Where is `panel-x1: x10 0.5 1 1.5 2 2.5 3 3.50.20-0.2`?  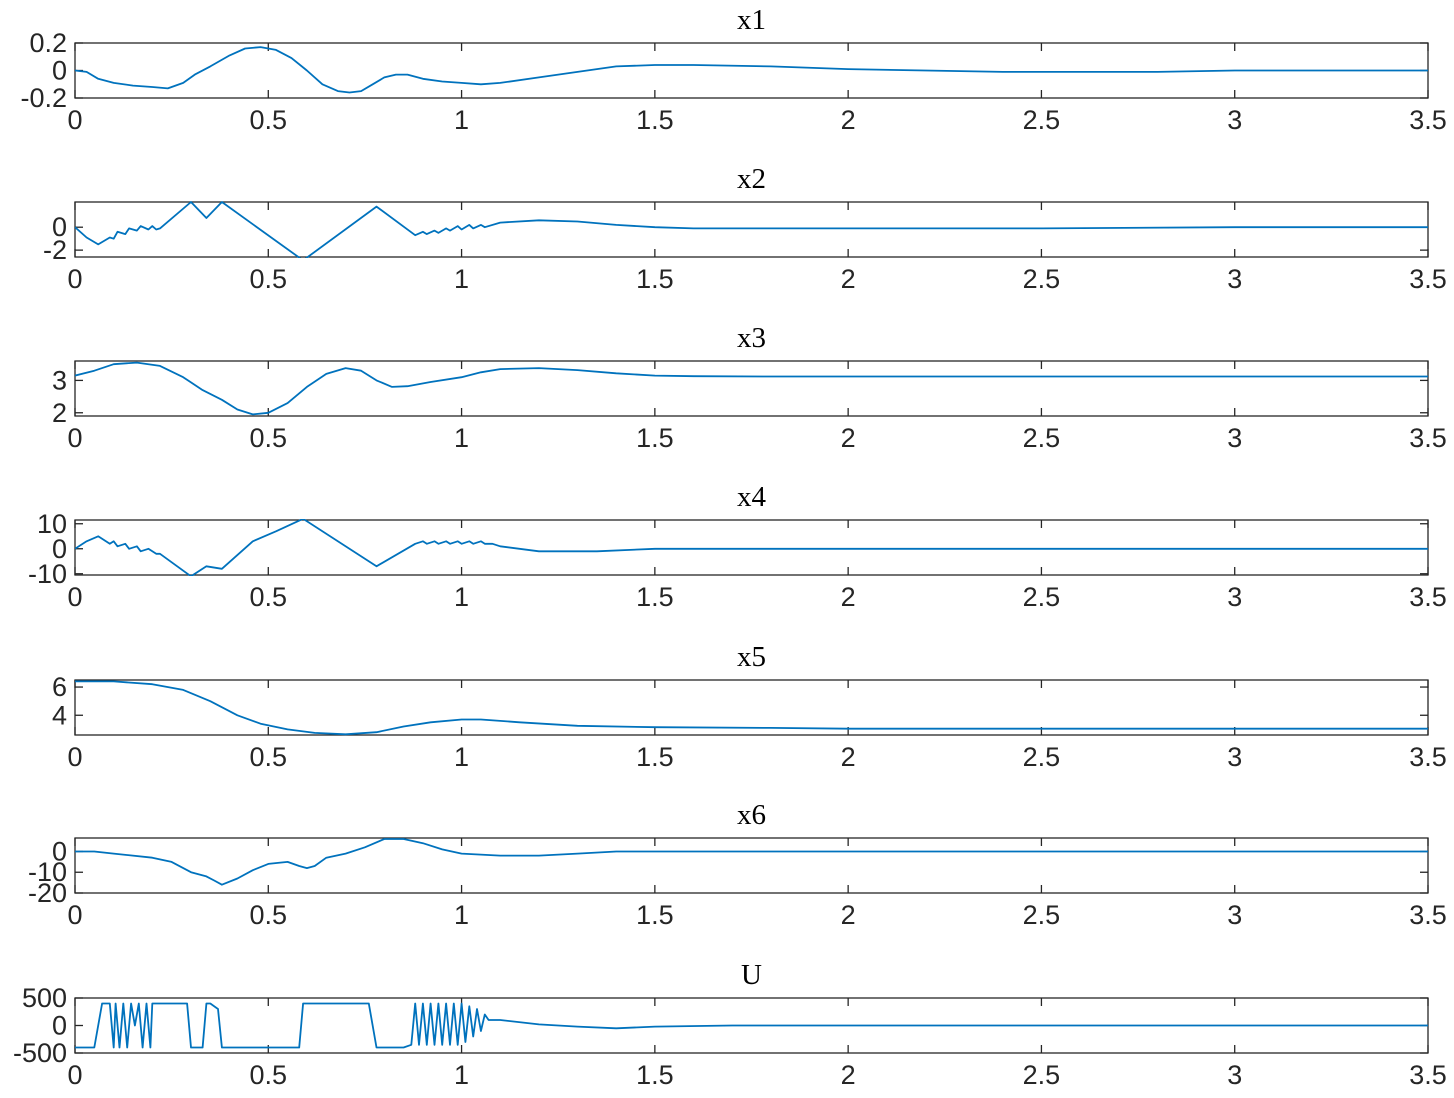 panel-x1: x10 0.5 1 1.5 2 2.5 3 3.50.20-0.2 is located at coordinates (733, 69).